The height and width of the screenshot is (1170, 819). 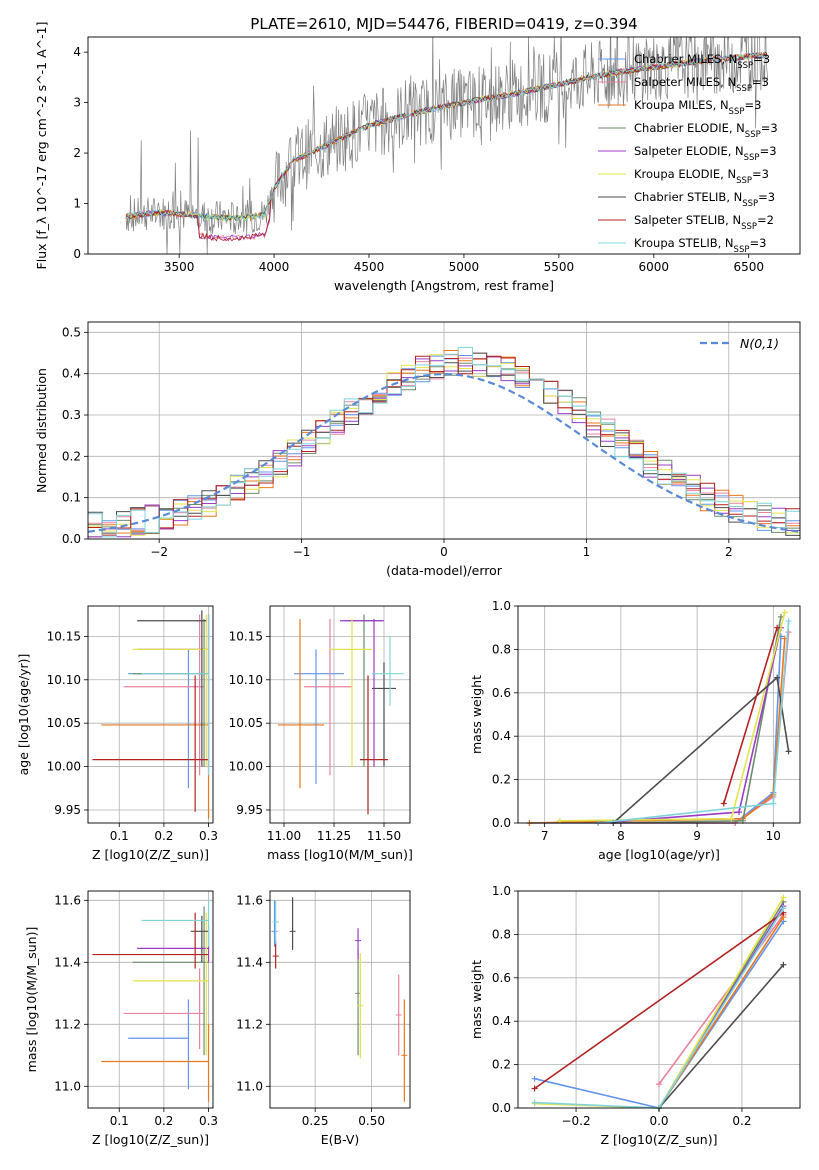 What do you see at coordinates (371, 1121) in the screenshot?
I see `x-tick-label: 0.50` at bounding box center [371, 1121].